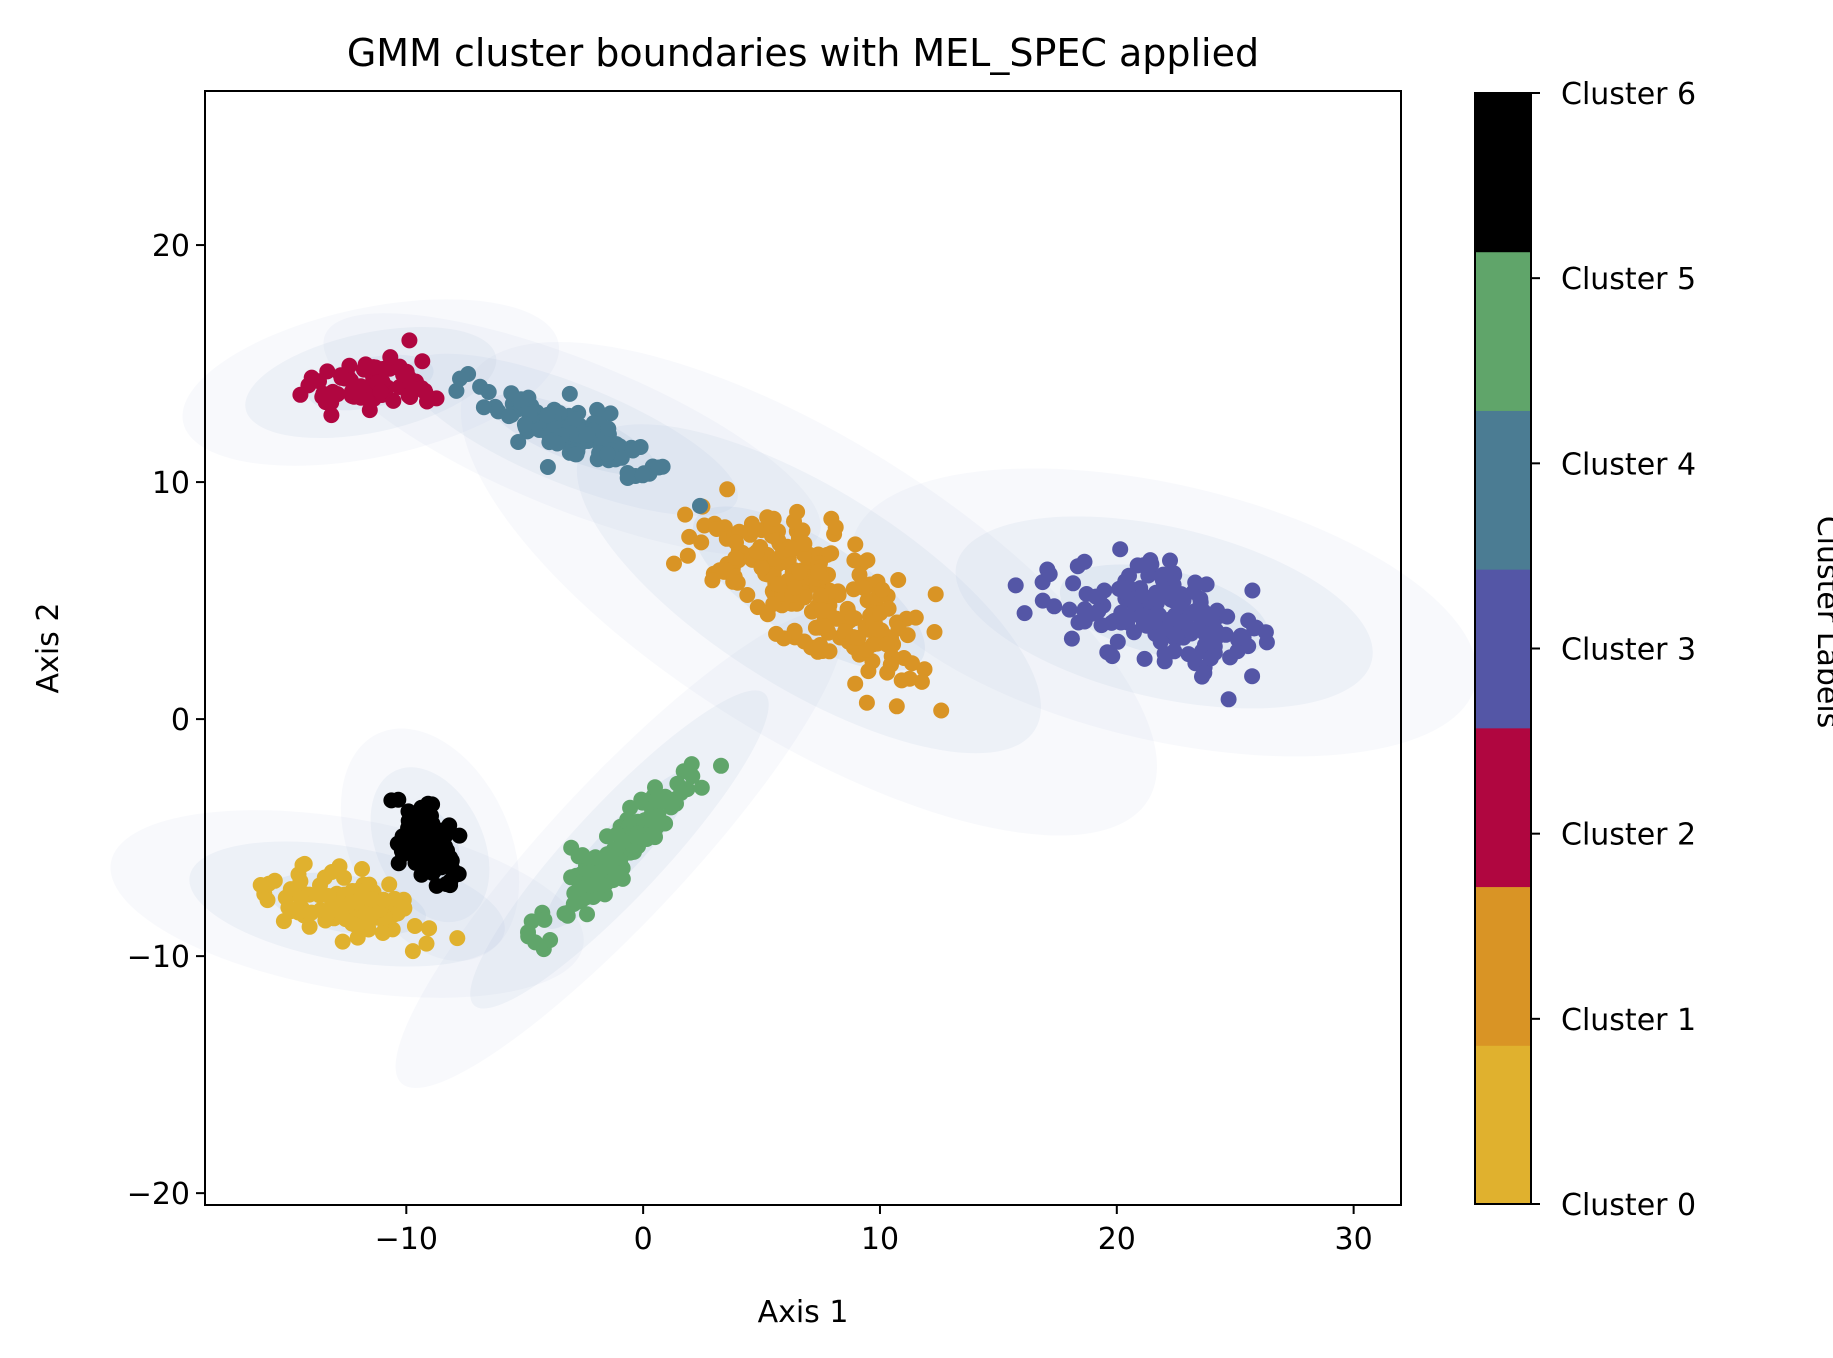 The height and width of the screenshot is (1358, 1833). What do you see at coordinates (1628, 1205) in the screenshot?
I see `colorbar-tick-label: Cluster 0` at bounding box center [1628, 1205].